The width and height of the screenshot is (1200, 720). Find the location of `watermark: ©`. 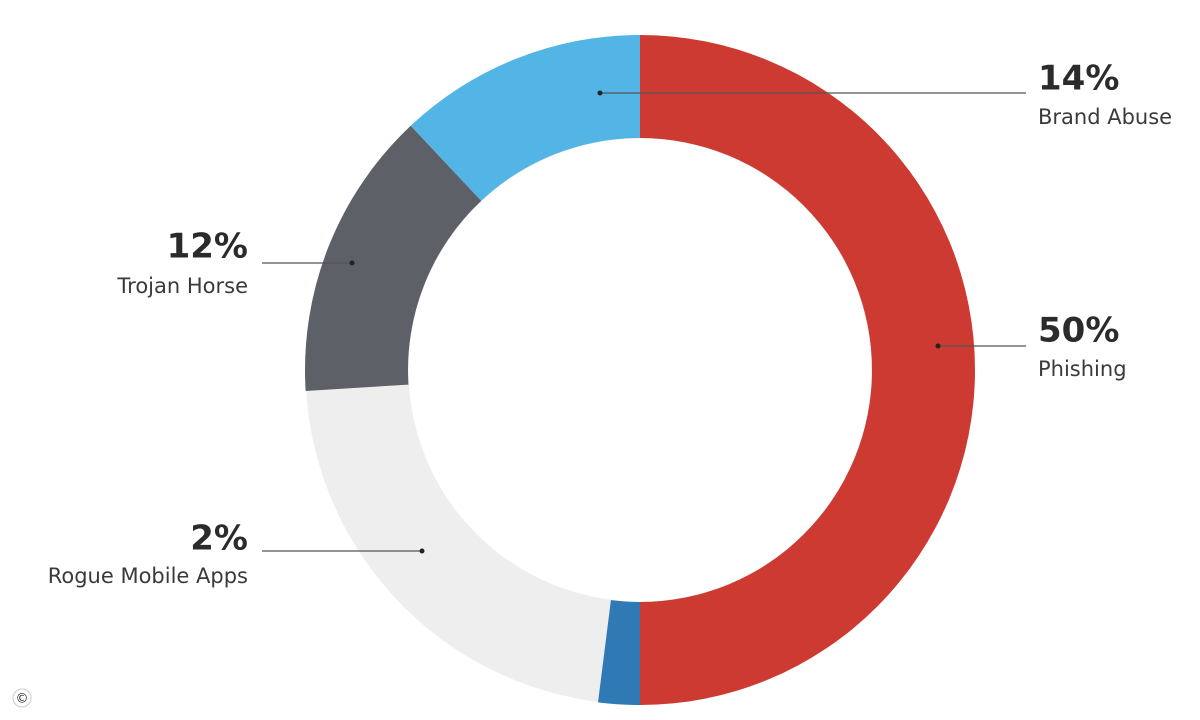

watermark: © is located at coordinates (22, 699).